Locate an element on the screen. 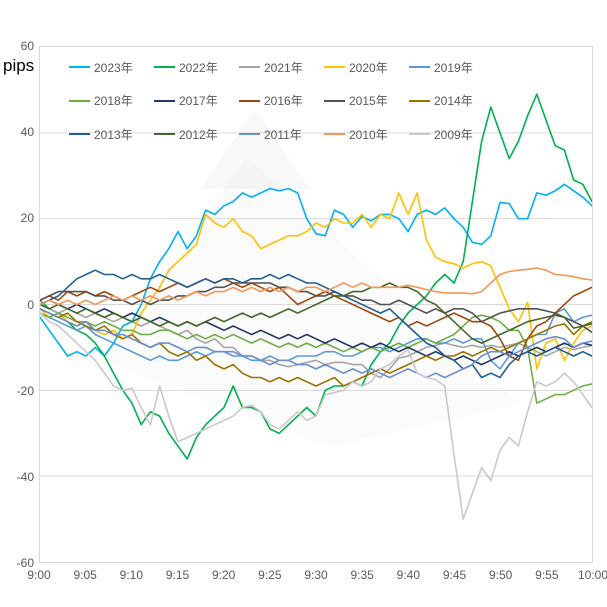 The image size is (607, 607). y-tick-label-0: 0 is located at coordinates (30, 304).